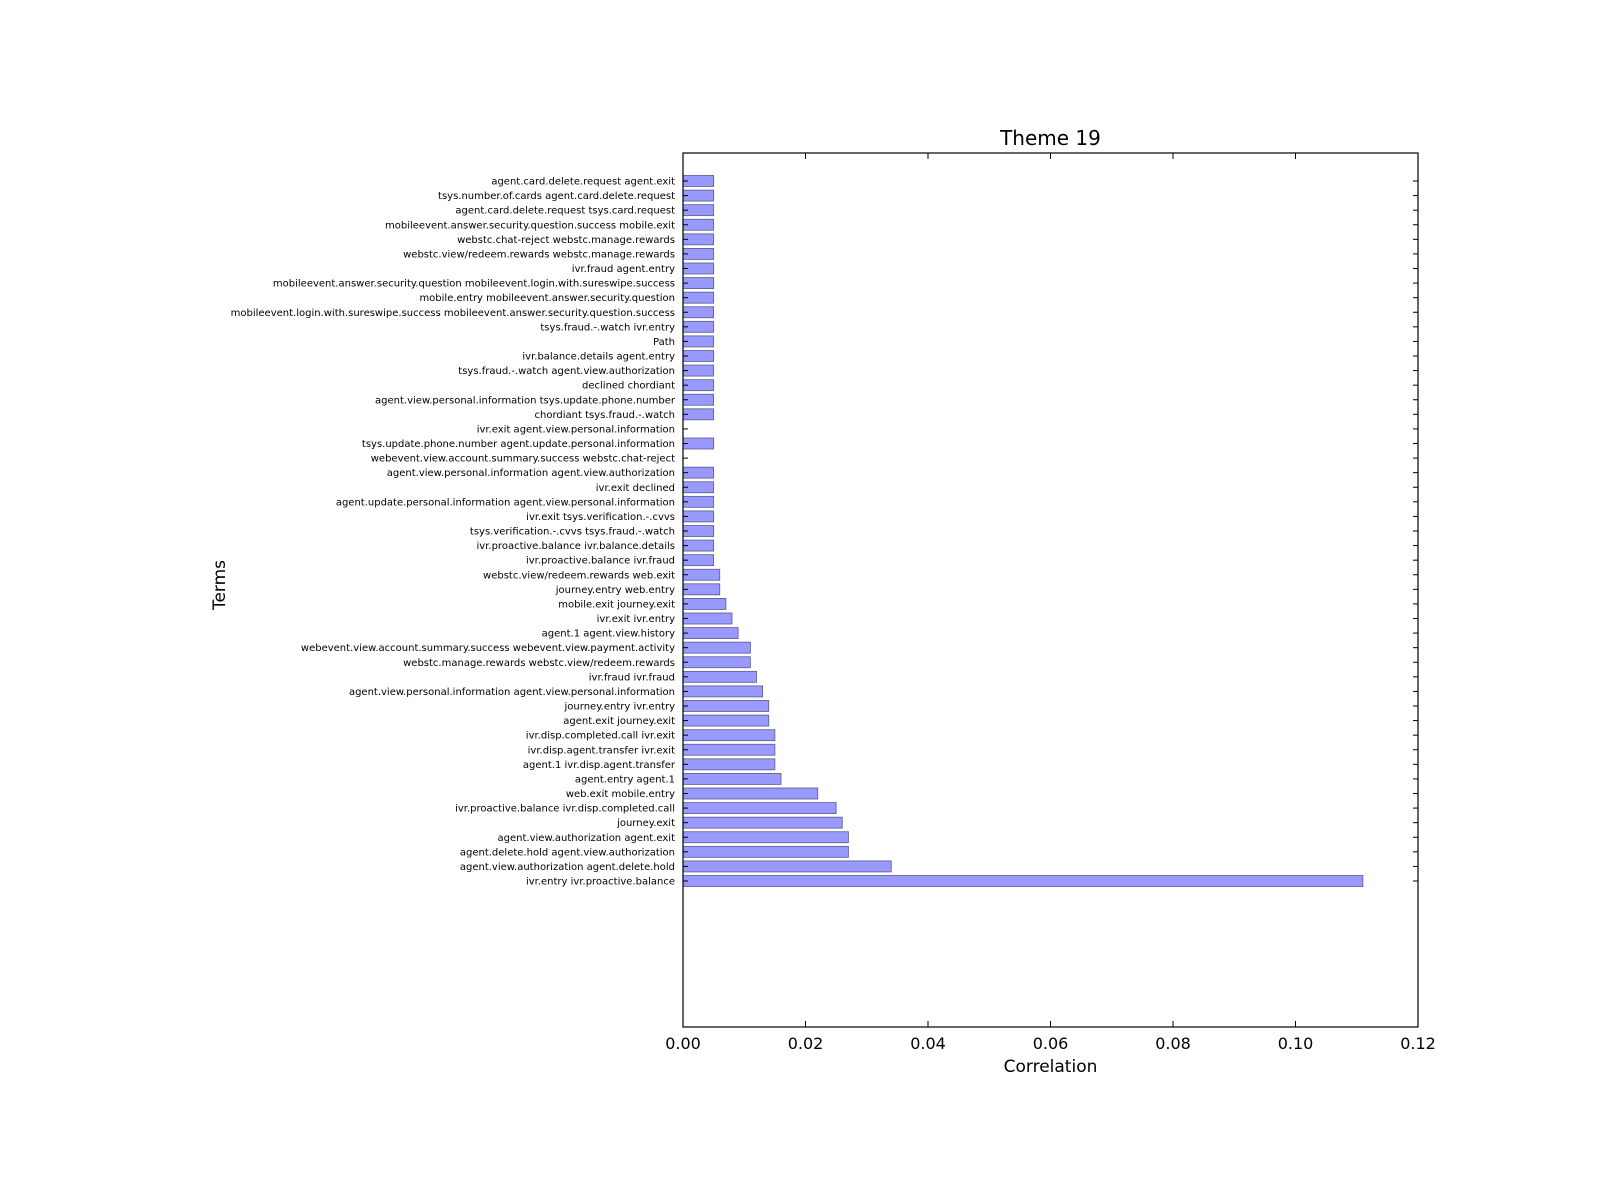  What do you see at coordinates (615, 590) in the screenshot?
I see `y-tick-label: journey.entry web.entry` at bounding box center [615, 590].